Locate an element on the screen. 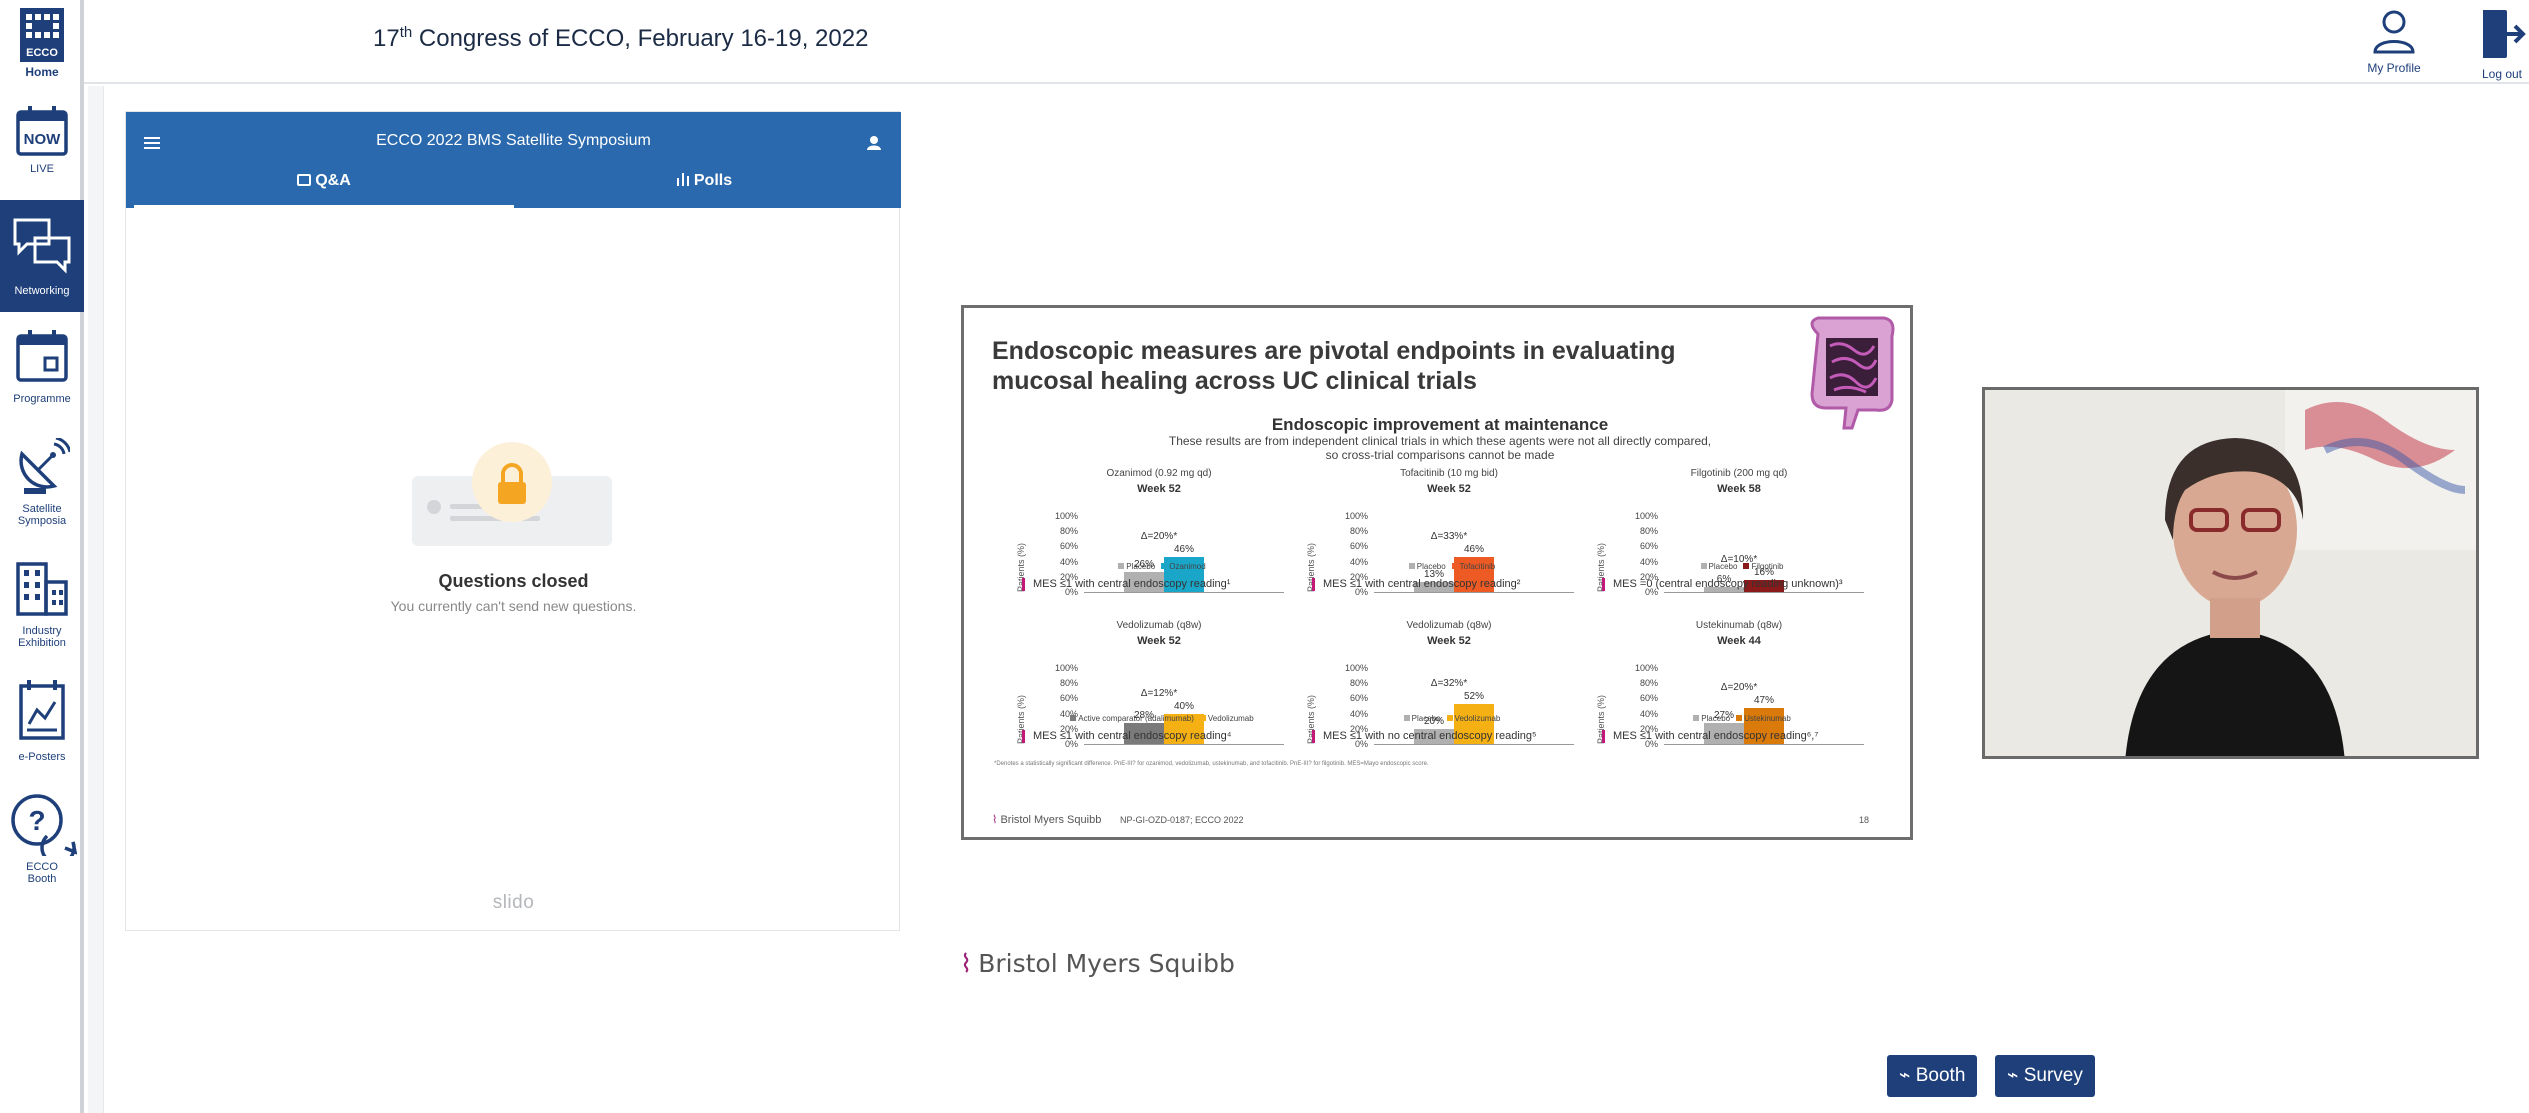  chart-week-label: Week 44 is located at coordinates (1739, 641).